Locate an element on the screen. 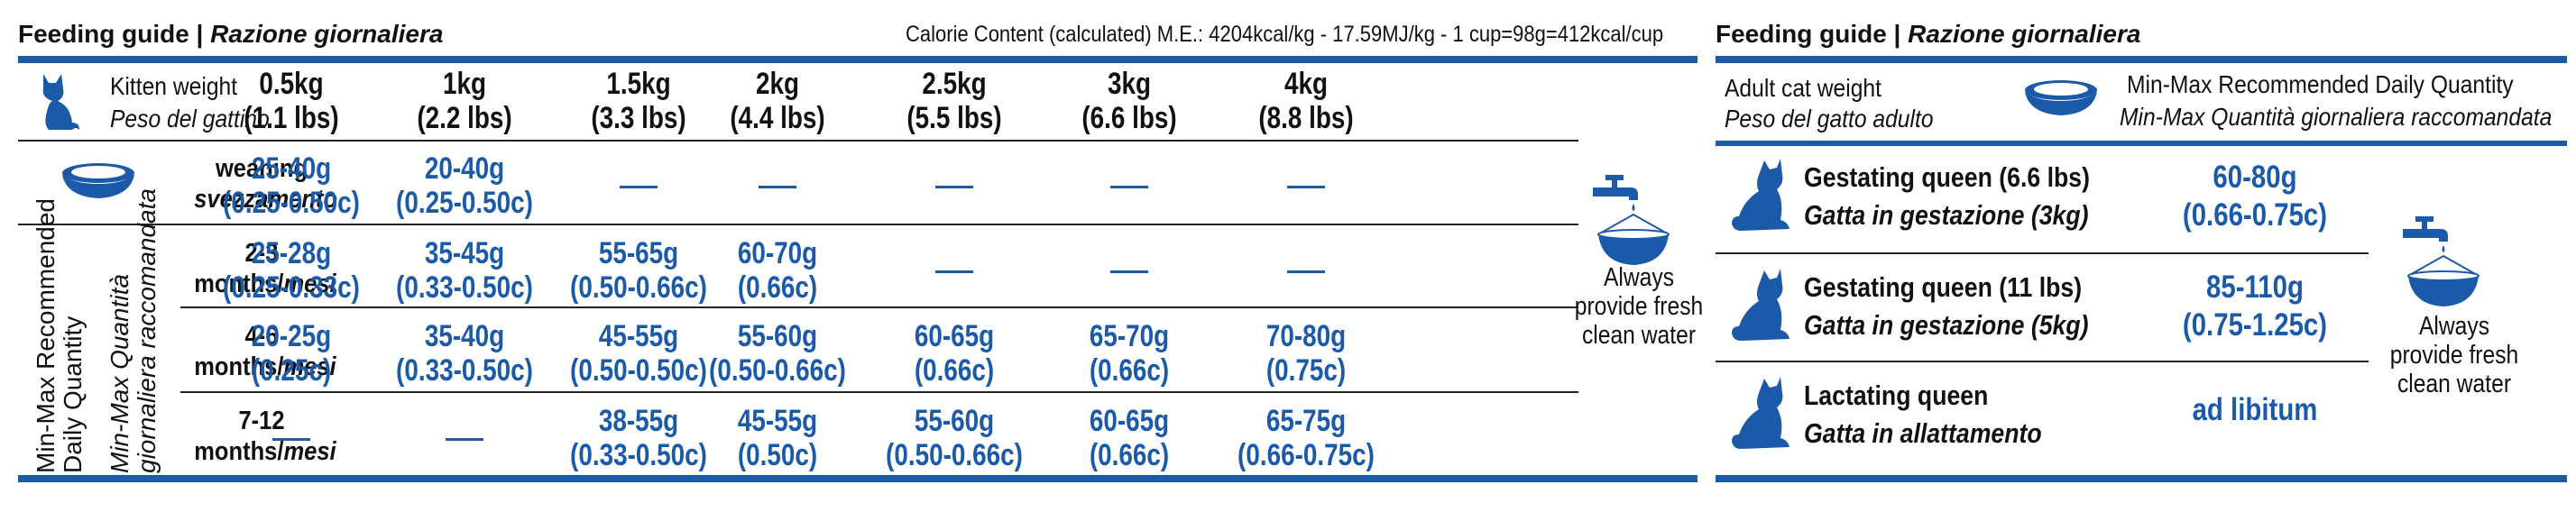 This screenshot has height=512, width=2576. row-label-1: 2-3 is located at coordinates (261, 253).